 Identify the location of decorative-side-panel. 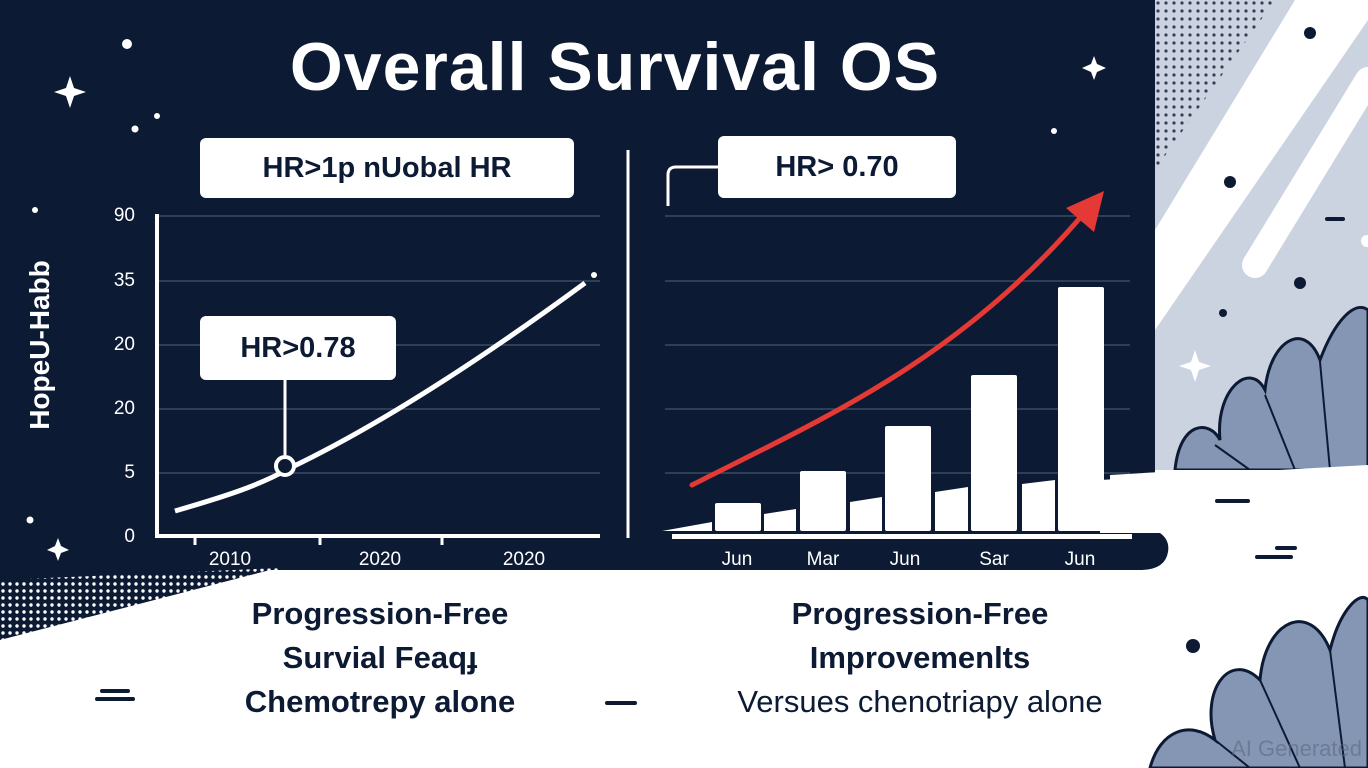
(1261, 235).